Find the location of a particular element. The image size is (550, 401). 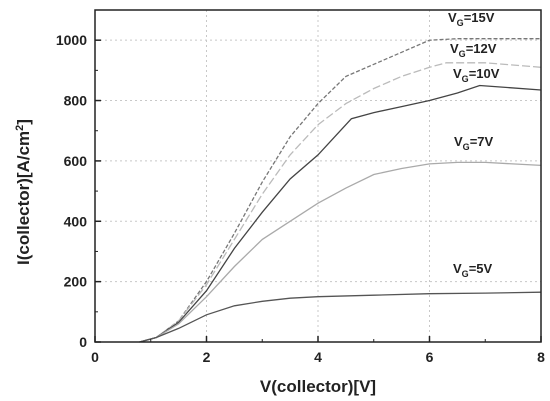

y-tick-label: 800 is located at coordinates (76, 101).